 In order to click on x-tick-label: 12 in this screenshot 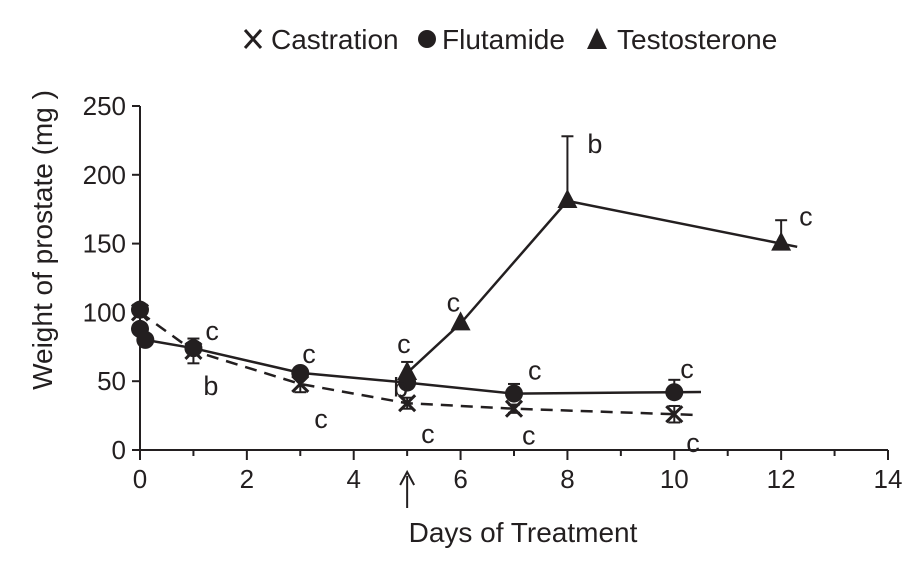, I will do `click(781, 479)`.